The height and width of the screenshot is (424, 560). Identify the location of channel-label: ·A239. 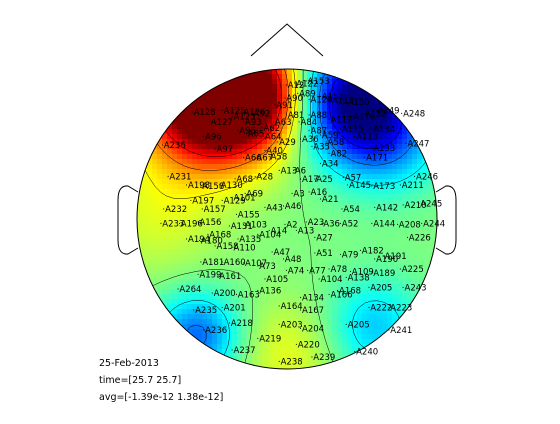
(323, 358).